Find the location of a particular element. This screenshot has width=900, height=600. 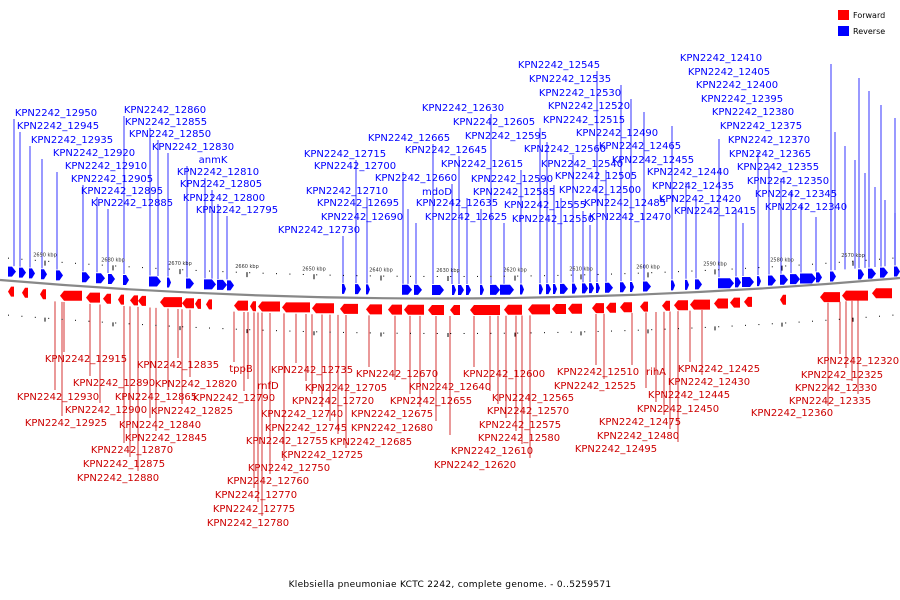

reverse-gene-label: KPN2242_12645 is located at coordinates (446, 150).